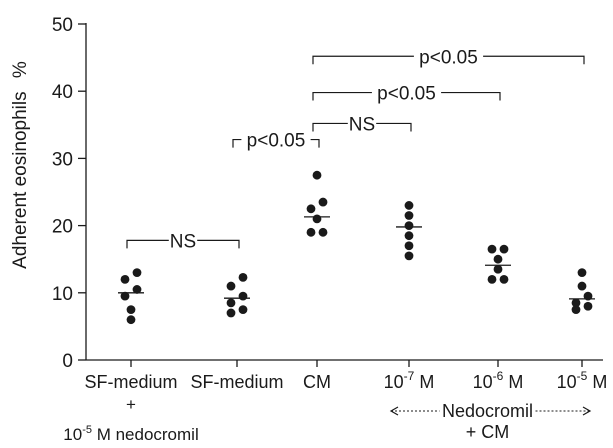  I want to click on category-label-3-unit: M, so click(424, 382).